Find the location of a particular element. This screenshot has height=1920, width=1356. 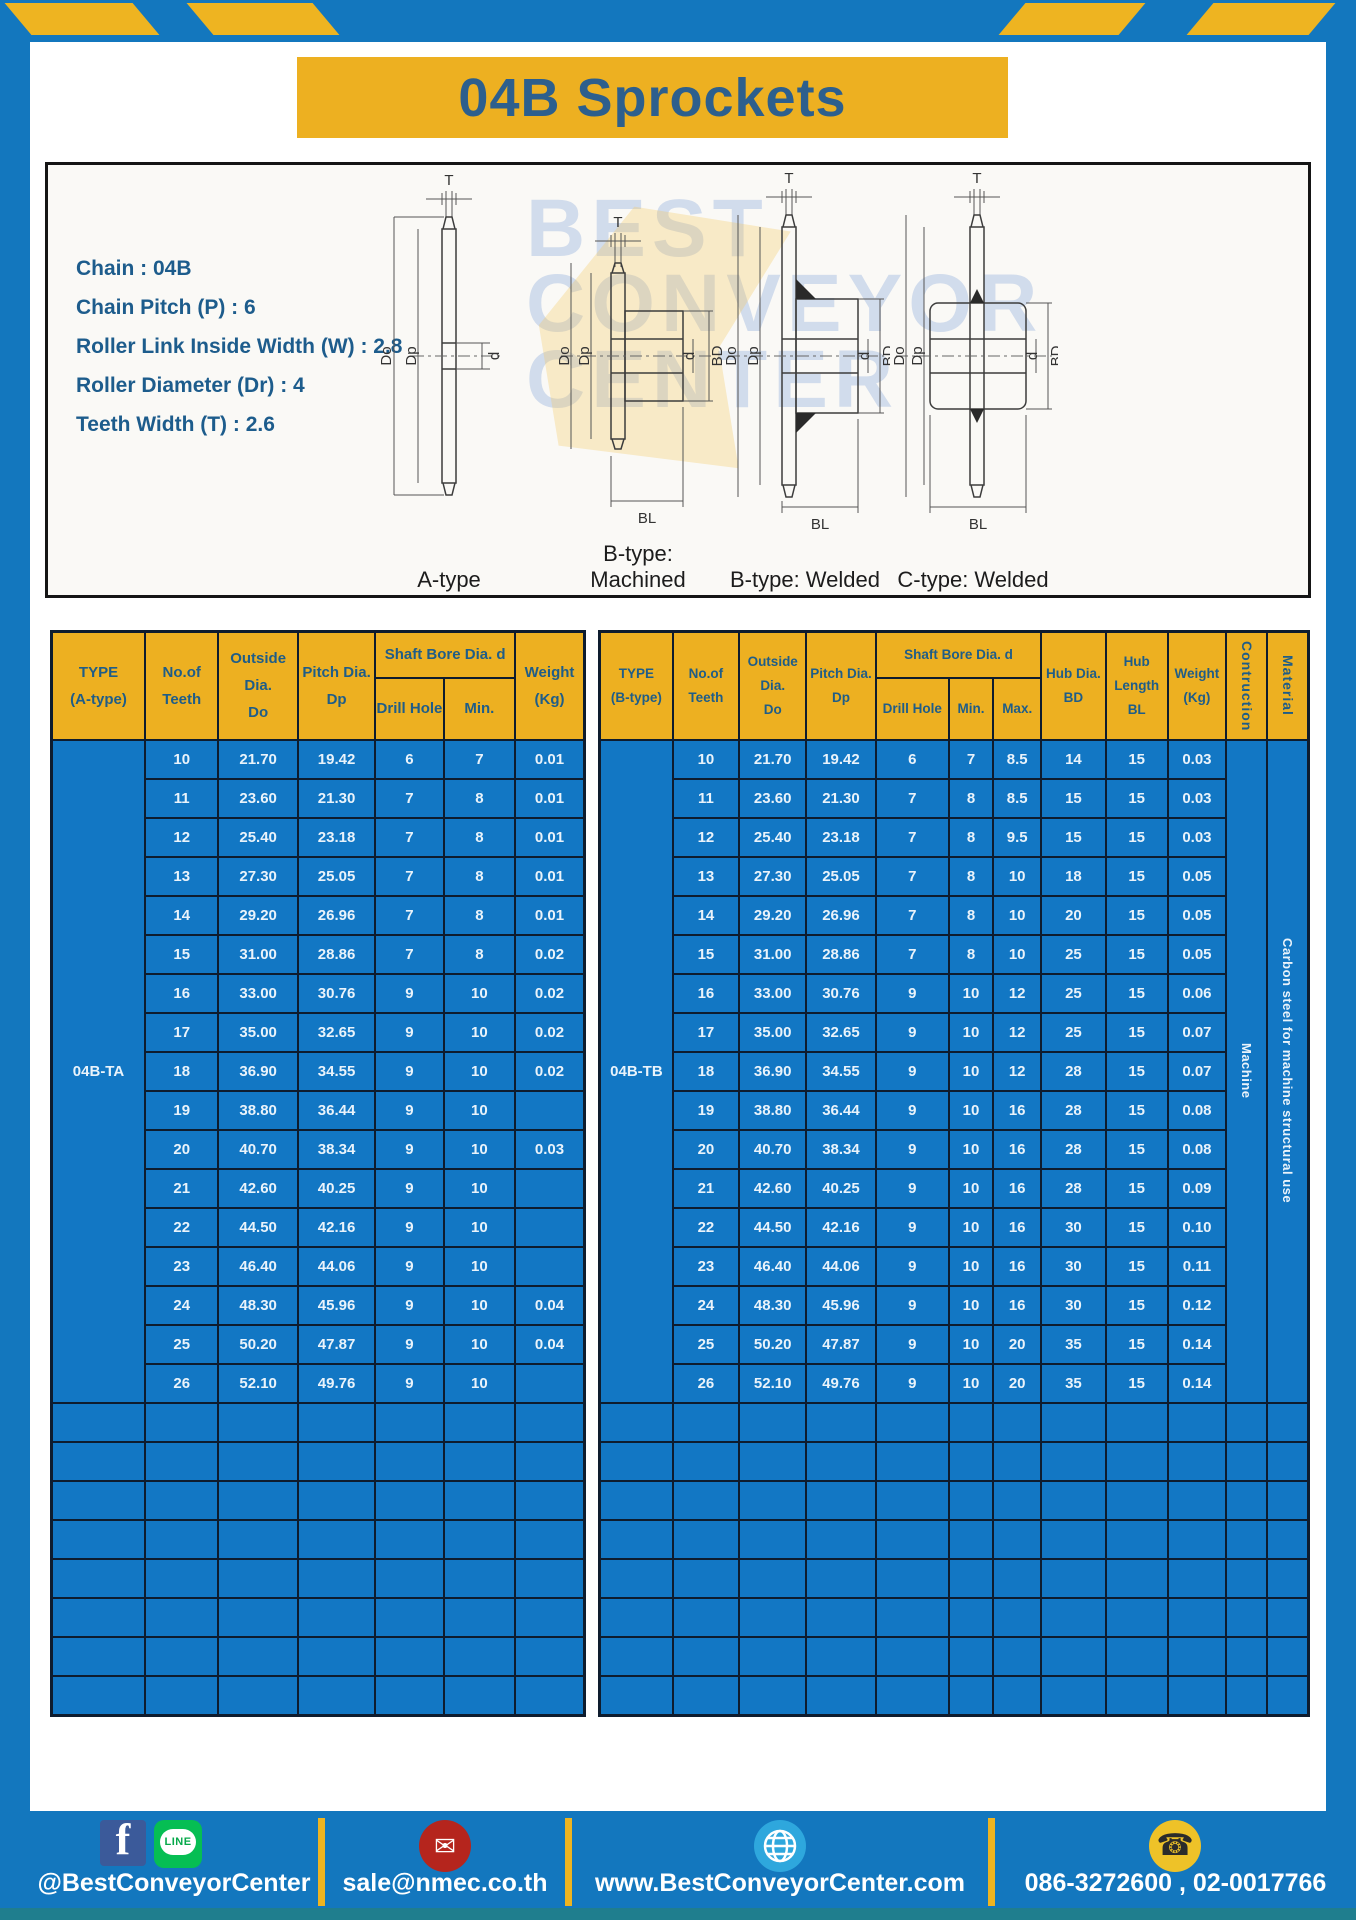

table-cell: 26.96 is located at coordinates (336, 915).